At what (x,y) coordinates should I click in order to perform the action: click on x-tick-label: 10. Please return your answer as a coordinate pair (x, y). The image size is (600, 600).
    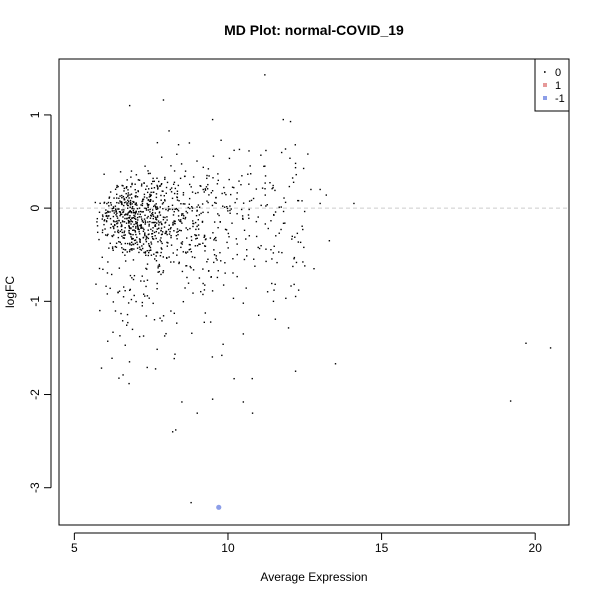
    Looking at the image, I should click on (228, 548).